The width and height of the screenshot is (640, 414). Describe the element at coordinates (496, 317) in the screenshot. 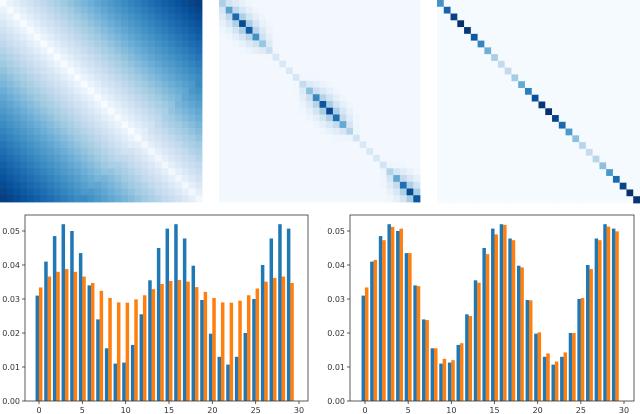

I see `bar-orange` at that location.